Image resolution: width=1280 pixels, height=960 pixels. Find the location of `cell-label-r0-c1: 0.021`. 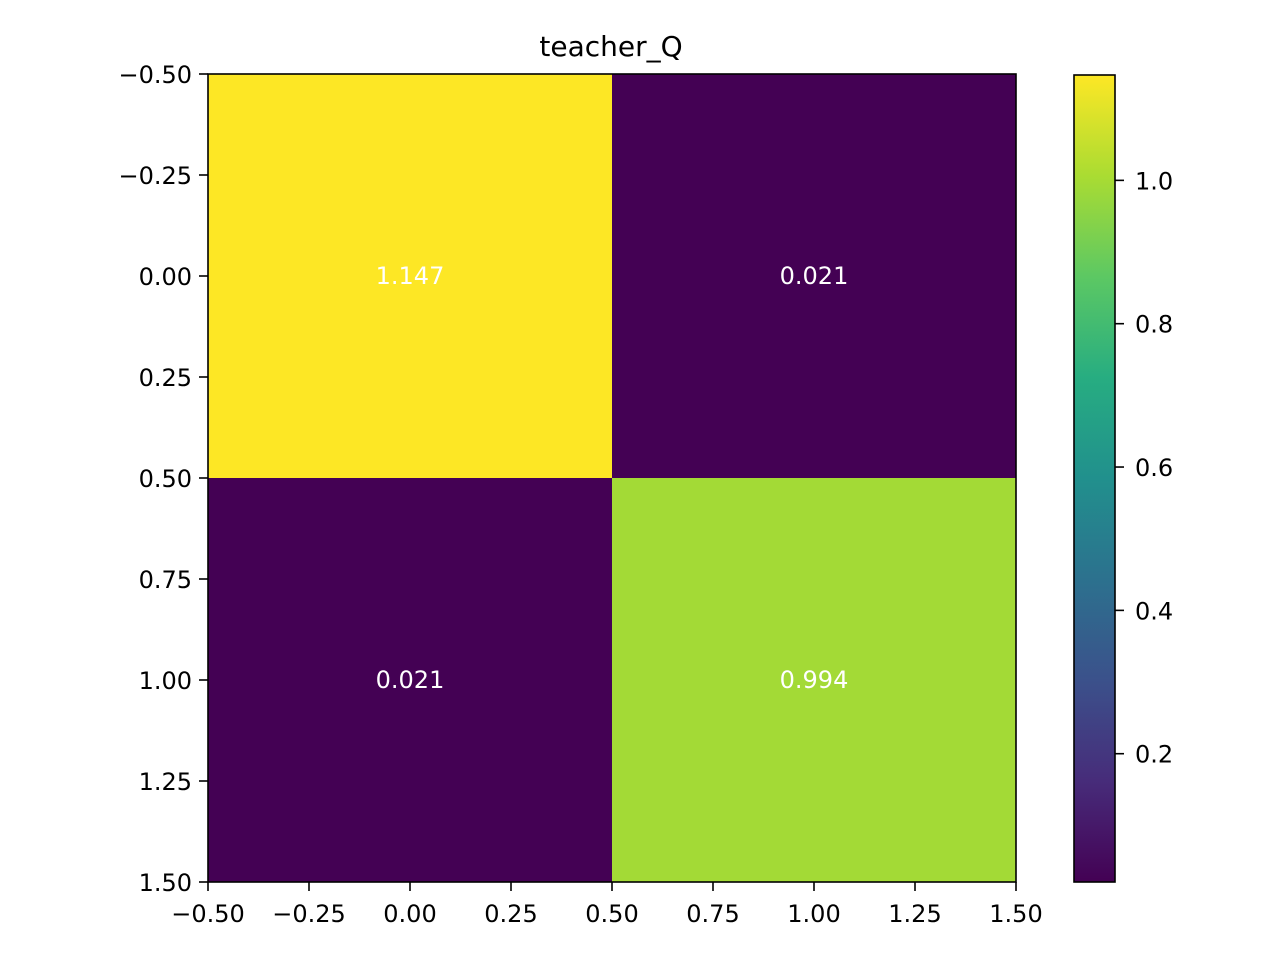

cell-label-r0-c1: 0.021 is located at coordinates (814, 276).